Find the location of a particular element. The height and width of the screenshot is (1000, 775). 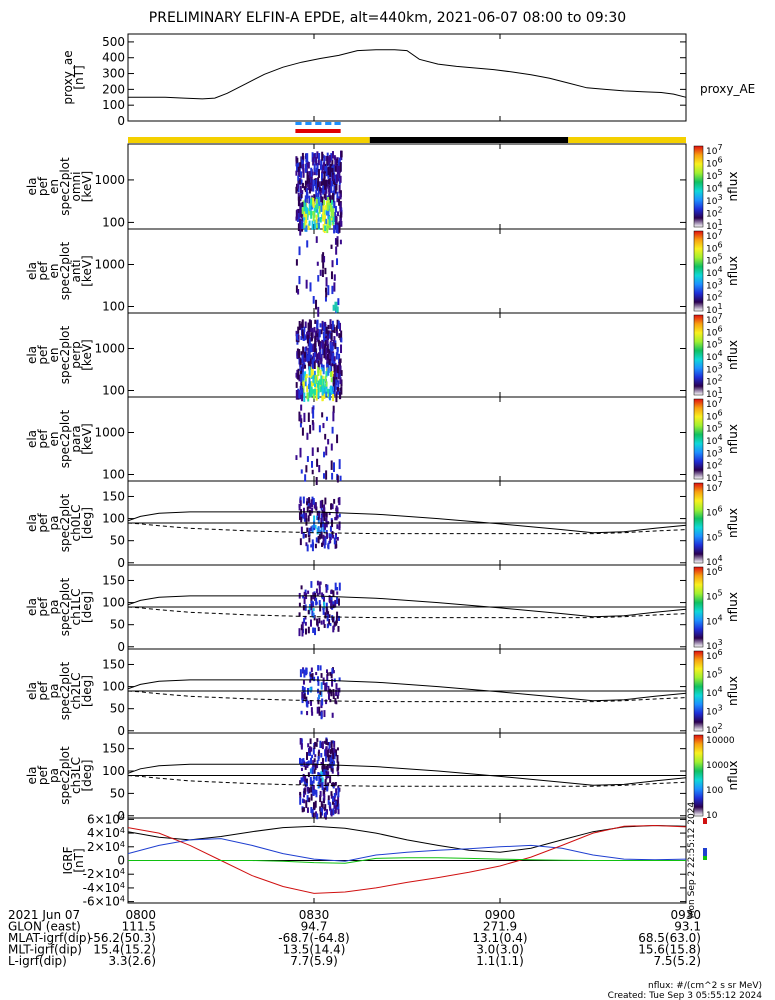

spectrogram-pixel-anti-hi is located at coordinates (334, 307).